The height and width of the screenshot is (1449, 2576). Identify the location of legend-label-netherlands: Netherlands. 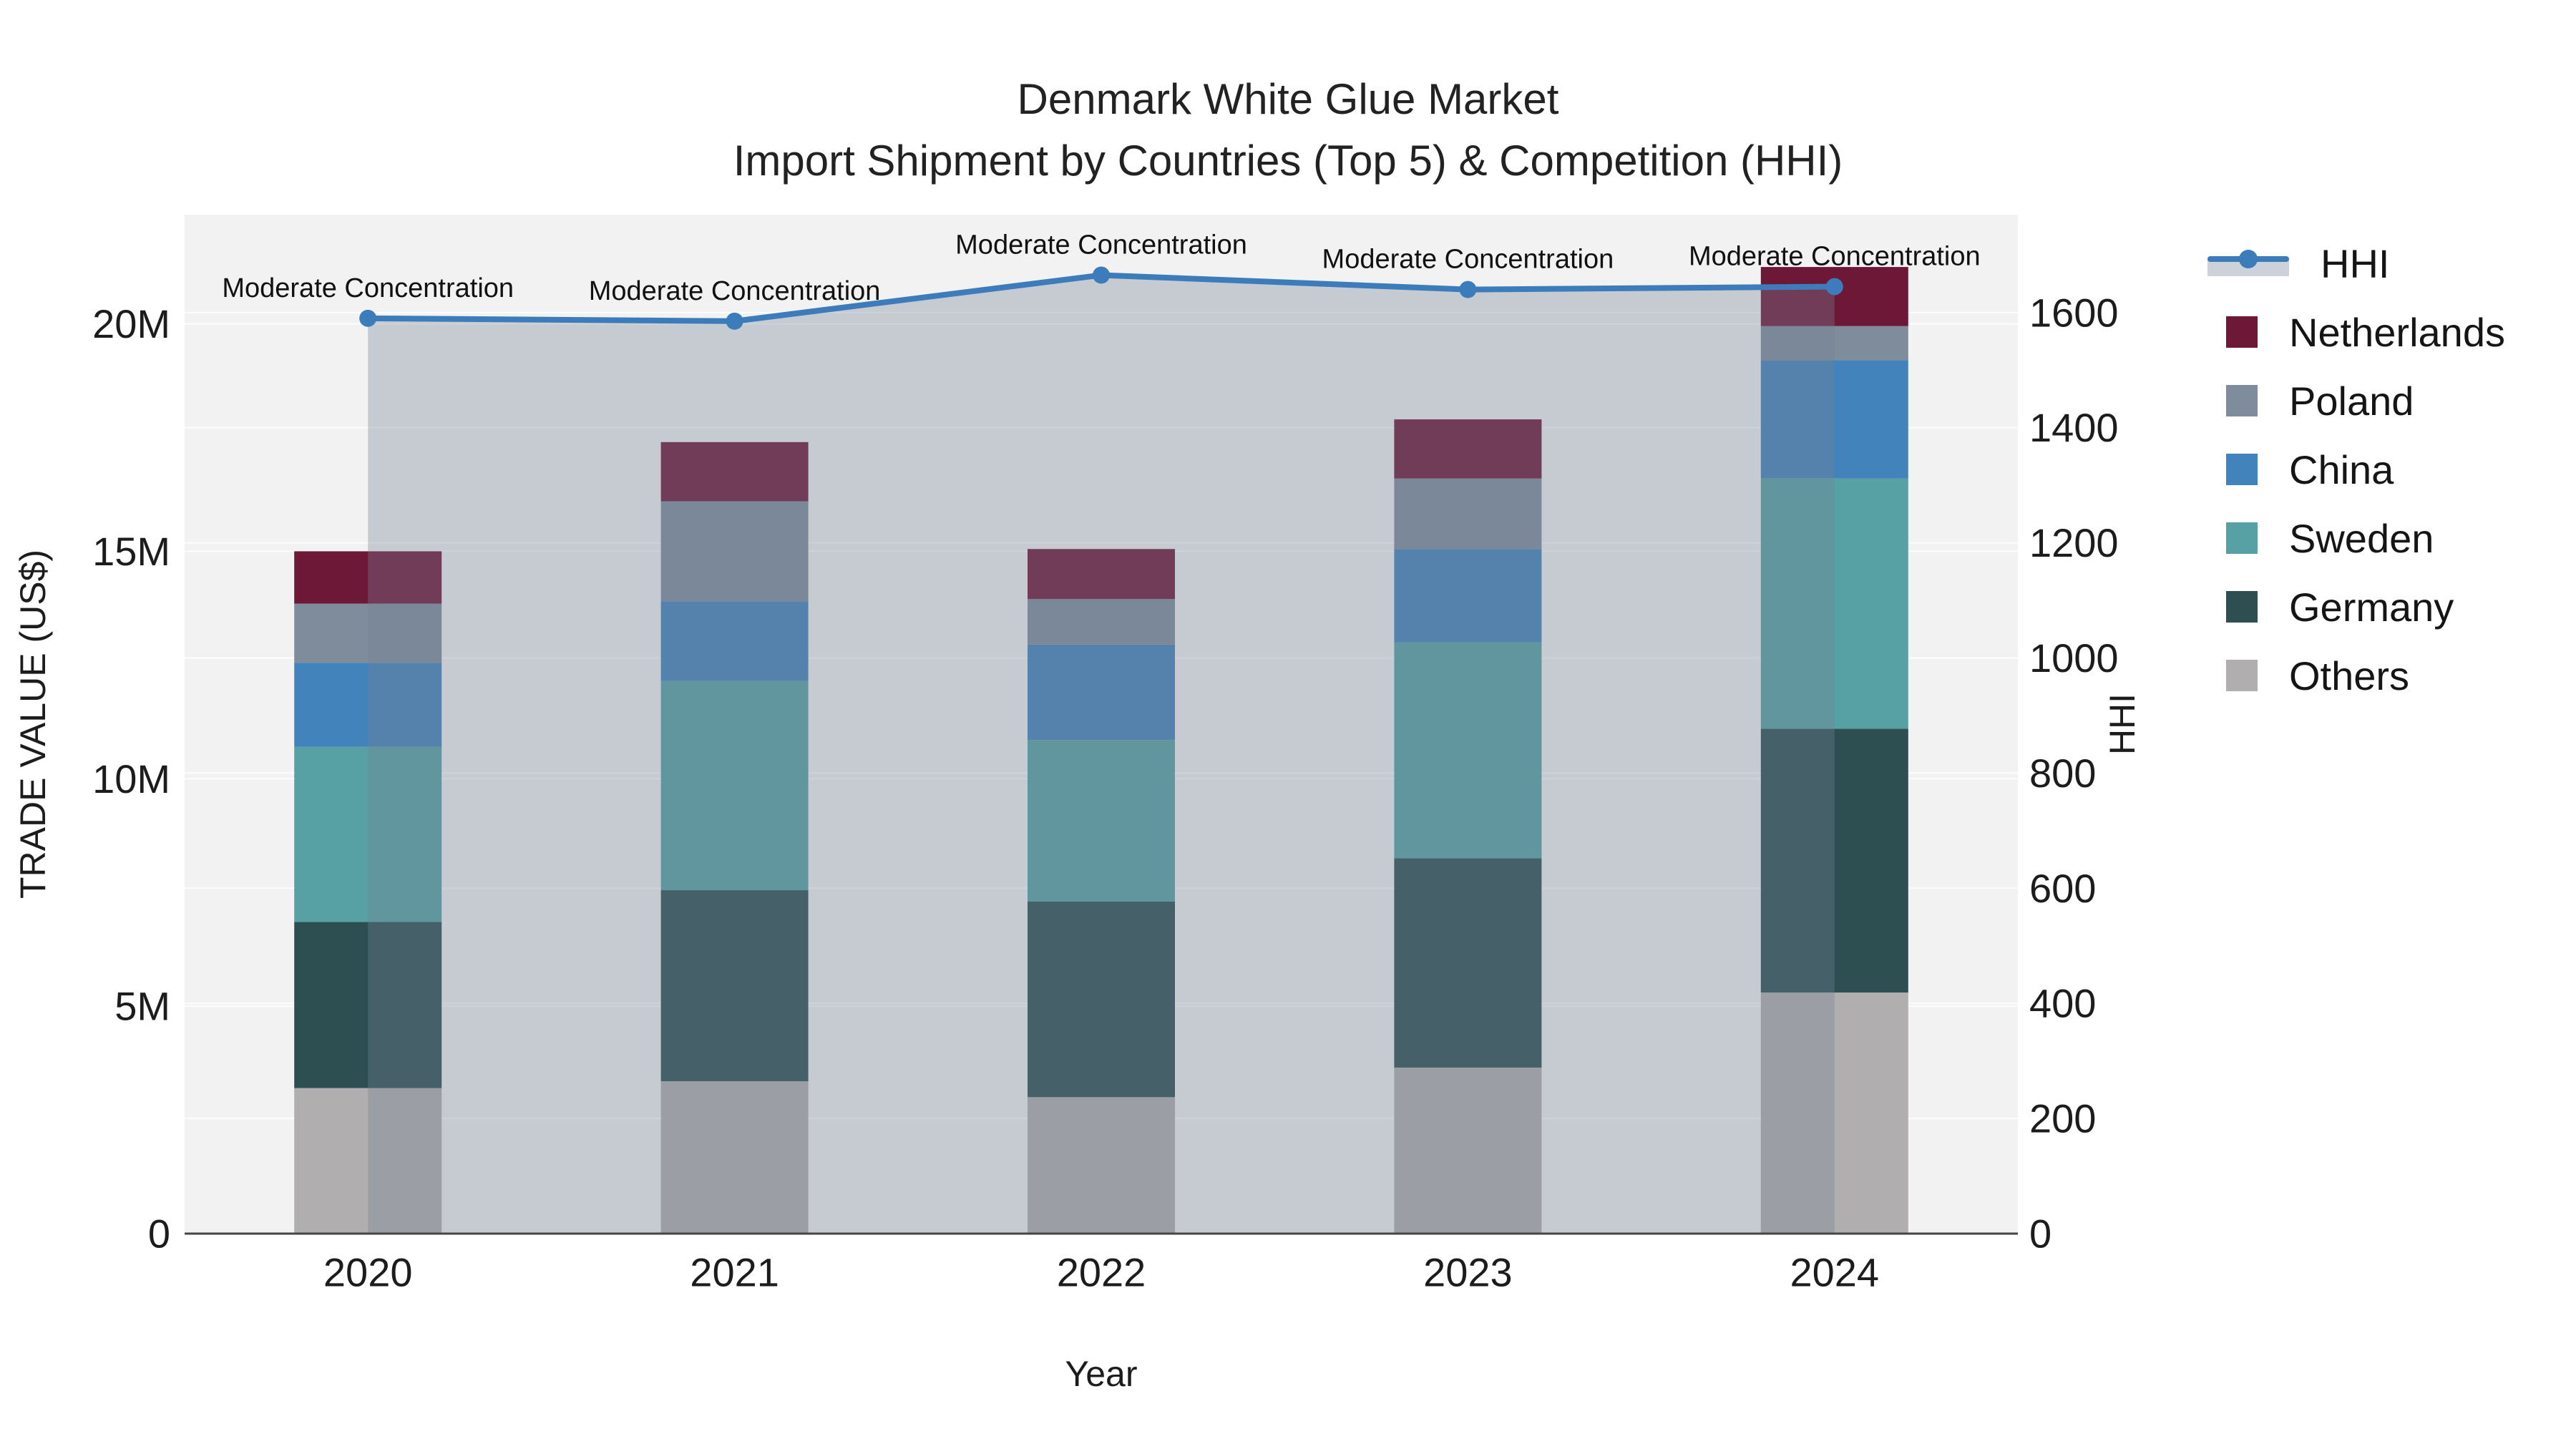
(2397, 332).